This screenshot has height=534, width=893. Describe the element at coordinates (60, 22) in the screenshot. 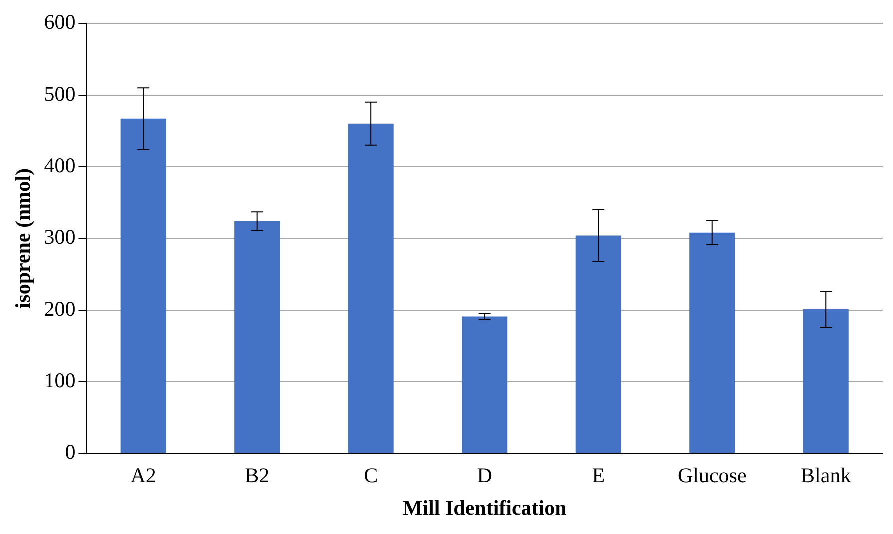

I see `y-tick-label: 600` at that location.